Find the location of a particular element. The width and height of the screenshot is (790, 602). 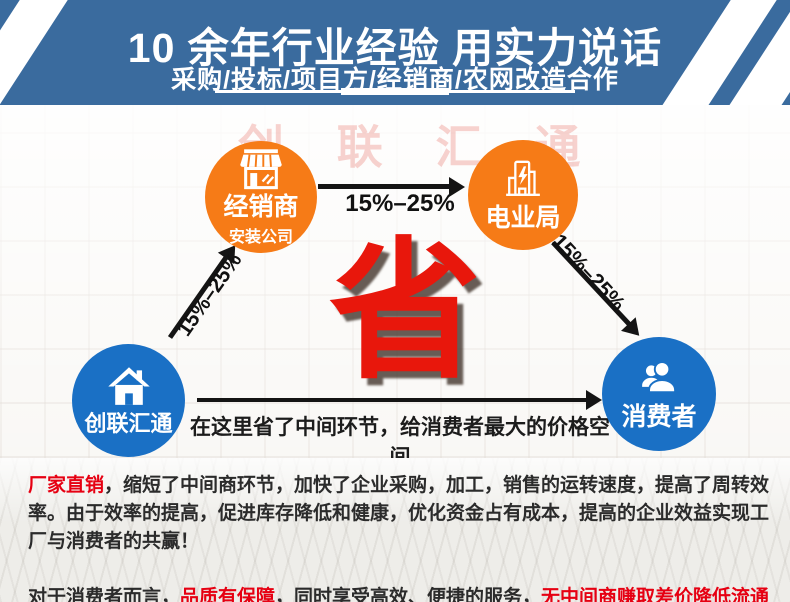

page-title: 10 余年行业经验 用实力说话 is located at coordinates (395, 48).